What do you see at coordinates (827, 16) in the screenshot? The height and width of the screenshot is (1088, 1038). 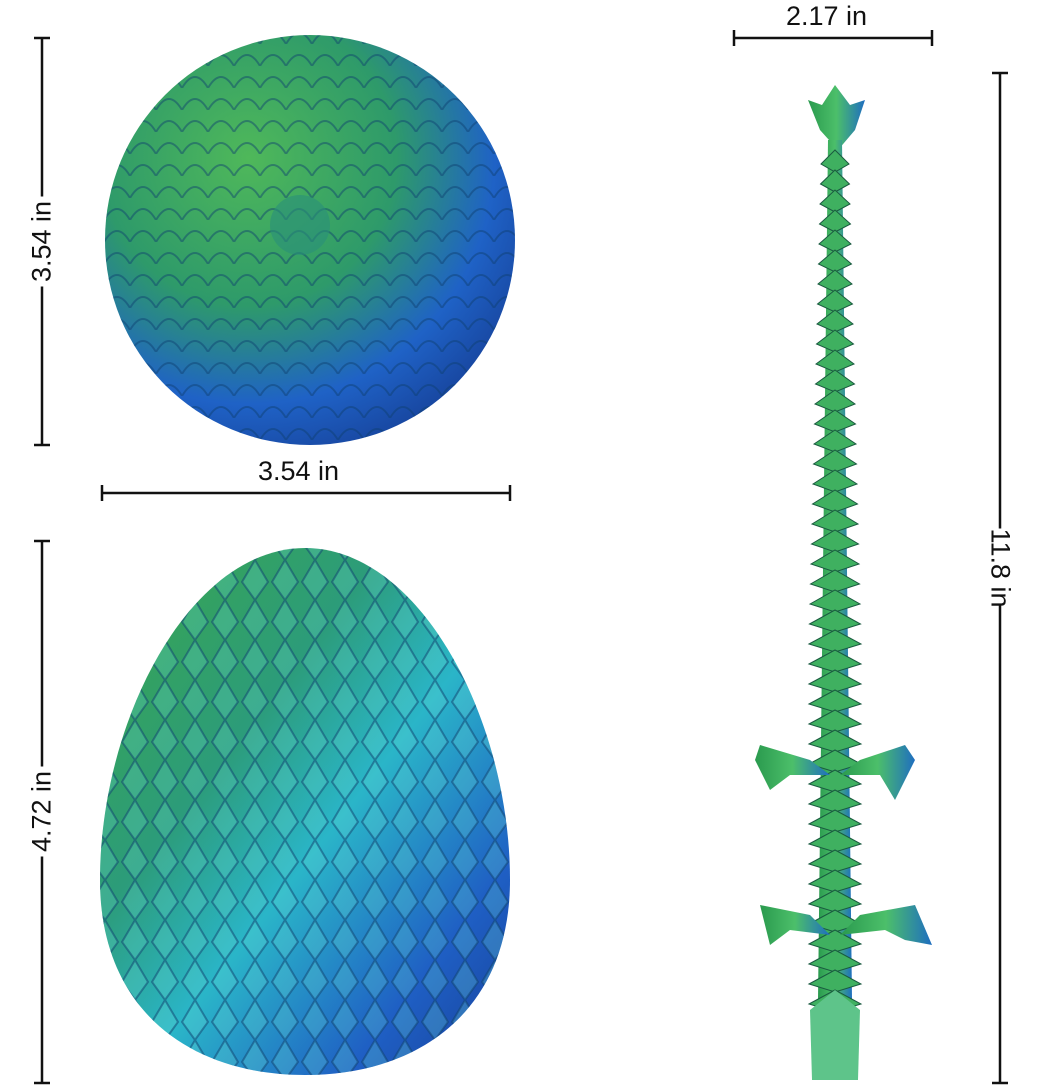 I see `dragon-width-label: 2.17 in` at bounding box center [827, 16].